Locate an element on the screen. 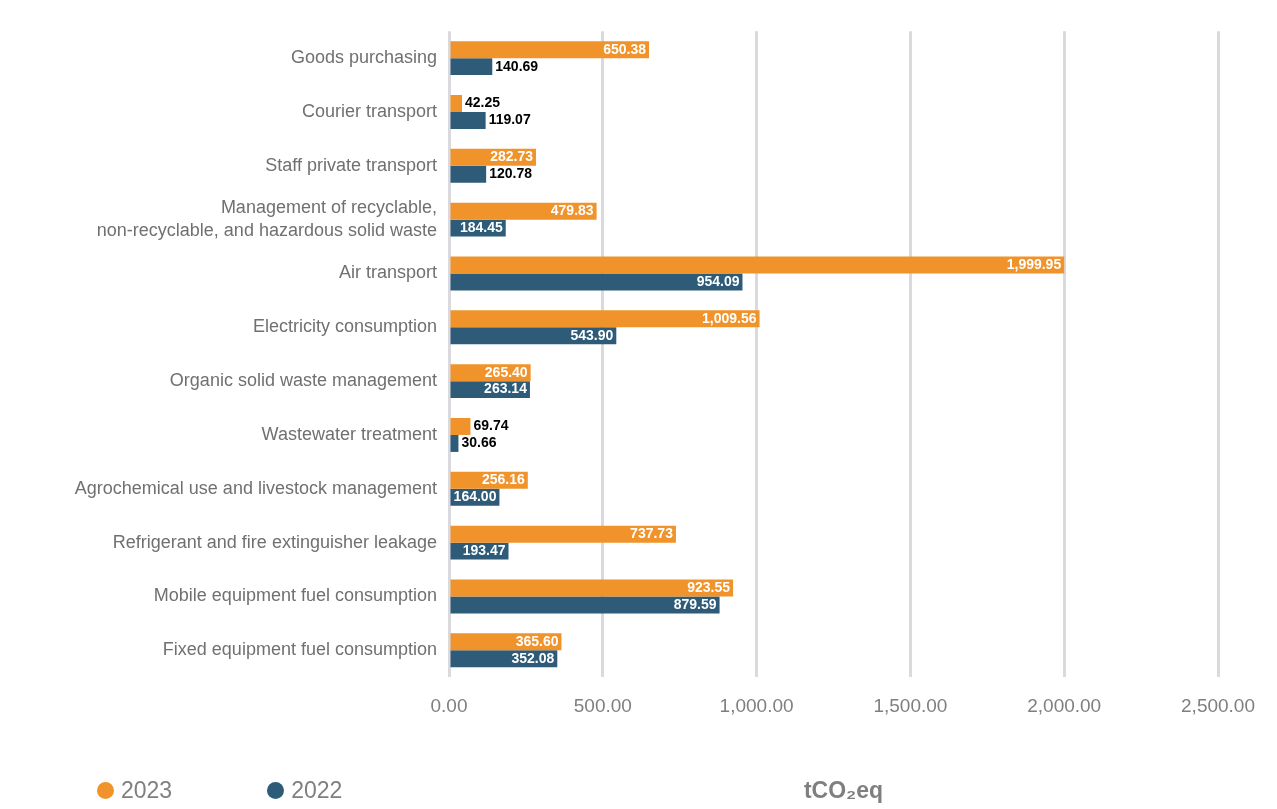  data-label: 256.16 is located at coordinates (503, 479).